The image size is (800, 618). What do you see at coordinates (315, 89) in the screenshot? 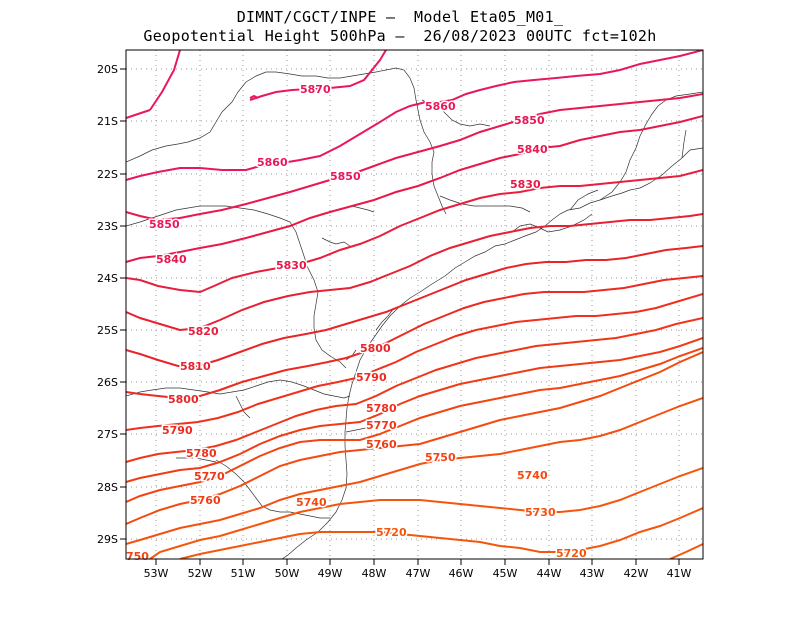
I see `contour-label: 5870` at bounding box center [315, 89].